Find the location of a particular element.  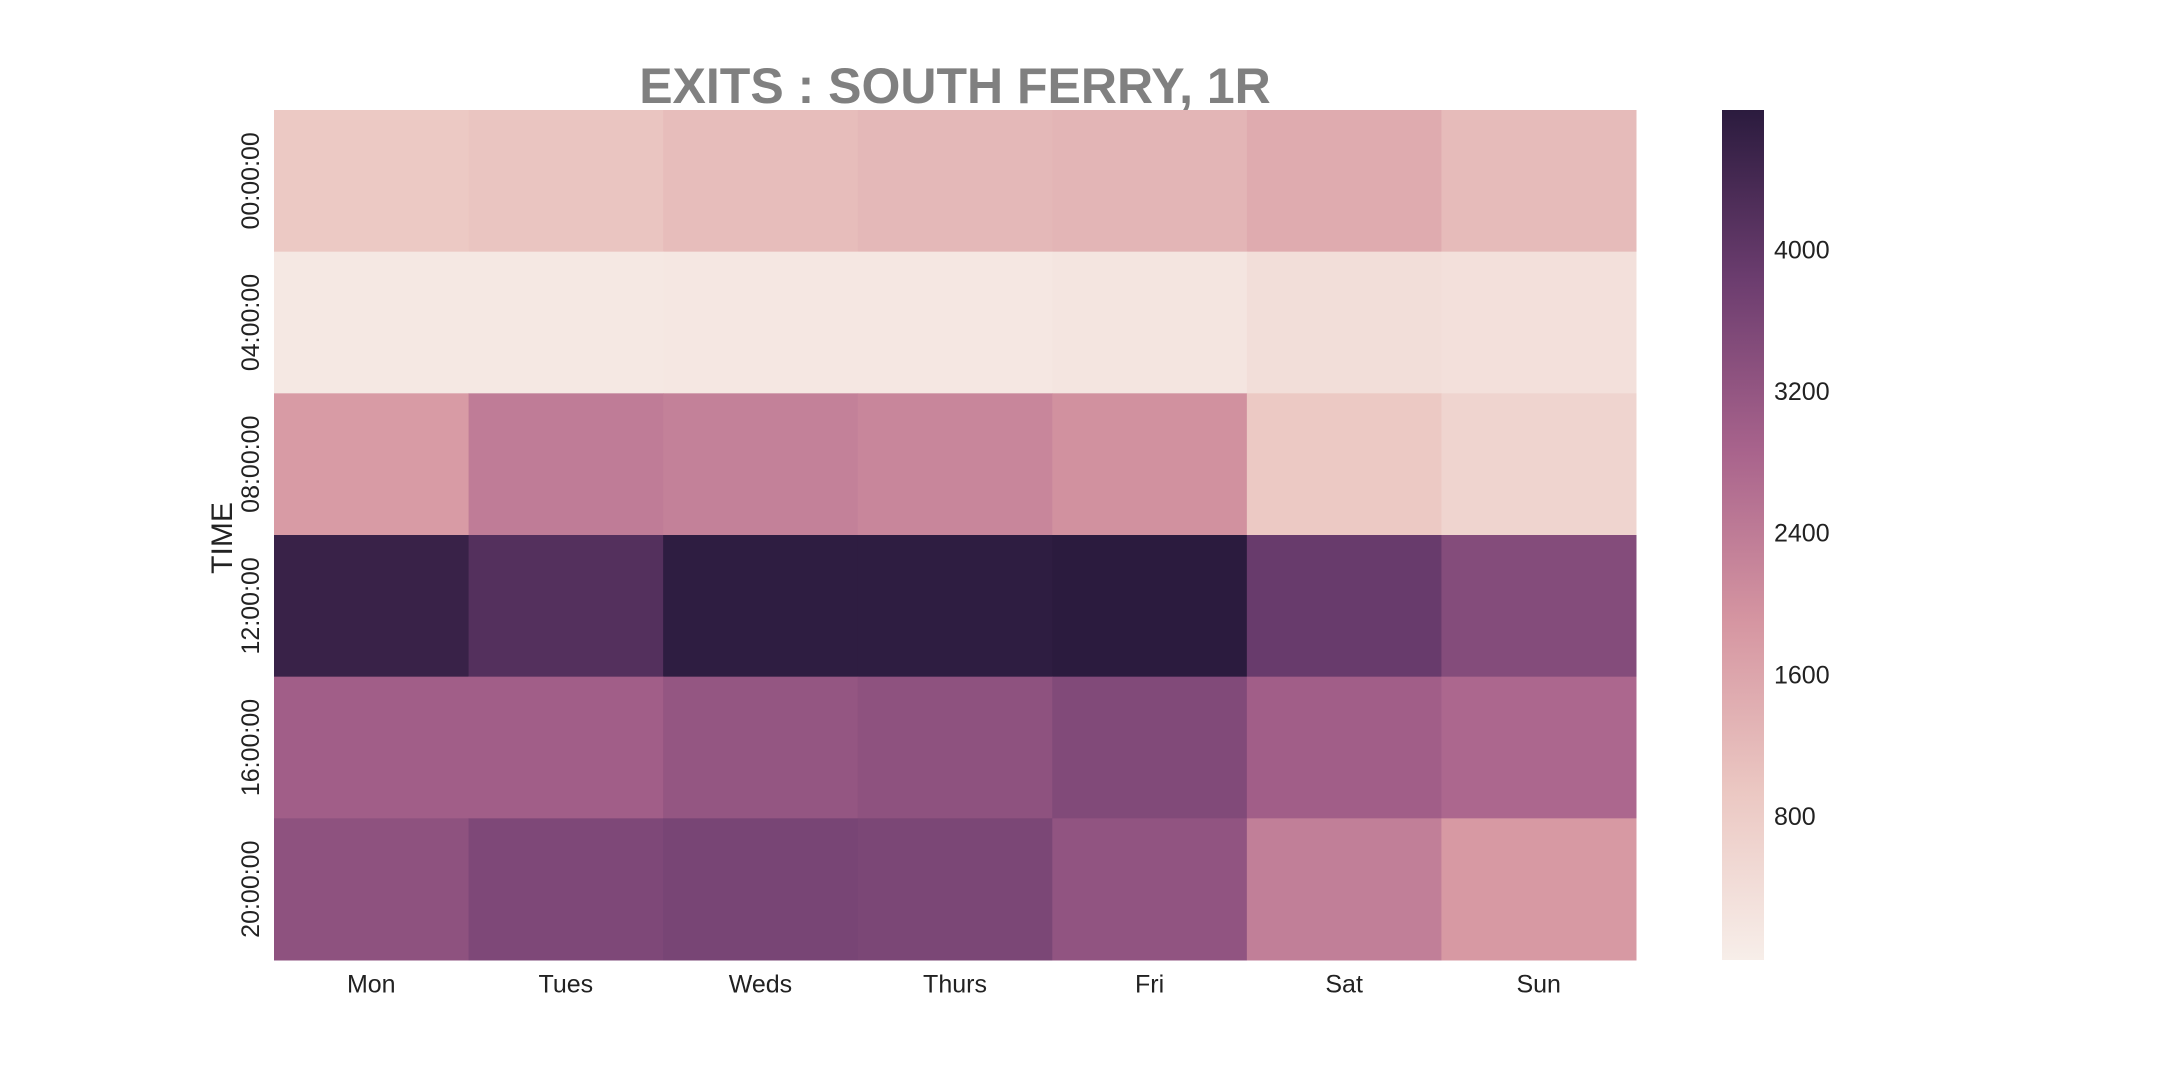

colorbar-tick-label: 3200 is located at coordinates (1802, 392).